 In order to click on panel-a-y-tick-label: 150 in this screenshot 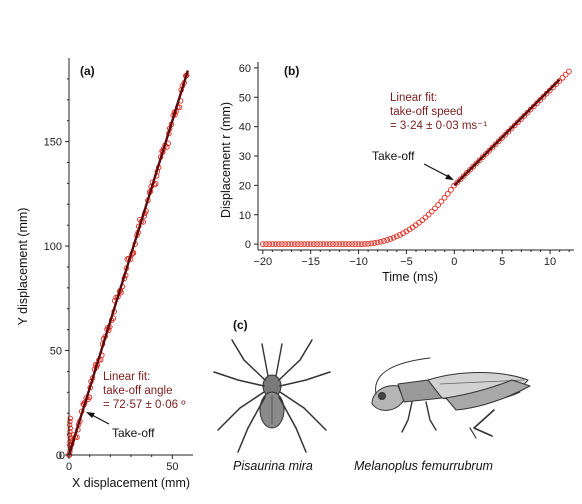, I will do `click(53, 143)`.